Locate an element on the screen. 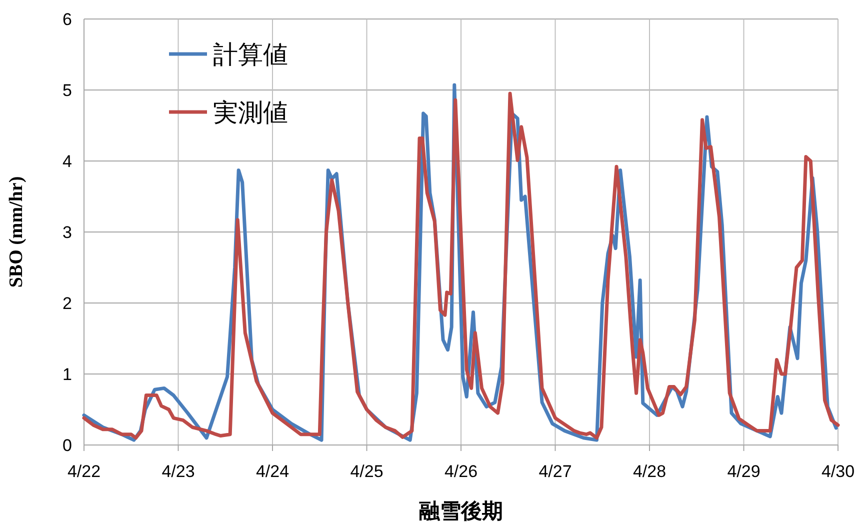 Image resolution: width=865 pixels, height=523 pixels. y-tick-label: 0 is located at coordinates (67, 445).